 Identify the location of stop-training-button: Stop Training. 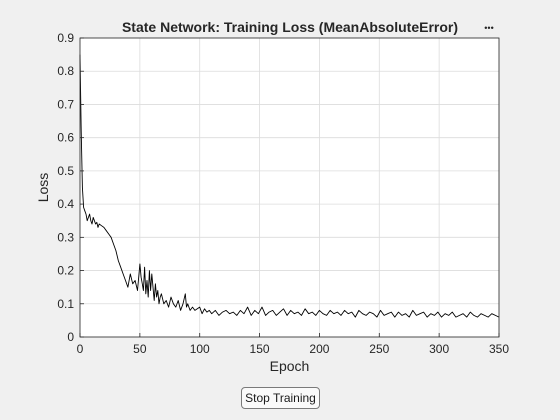
(280, 398).